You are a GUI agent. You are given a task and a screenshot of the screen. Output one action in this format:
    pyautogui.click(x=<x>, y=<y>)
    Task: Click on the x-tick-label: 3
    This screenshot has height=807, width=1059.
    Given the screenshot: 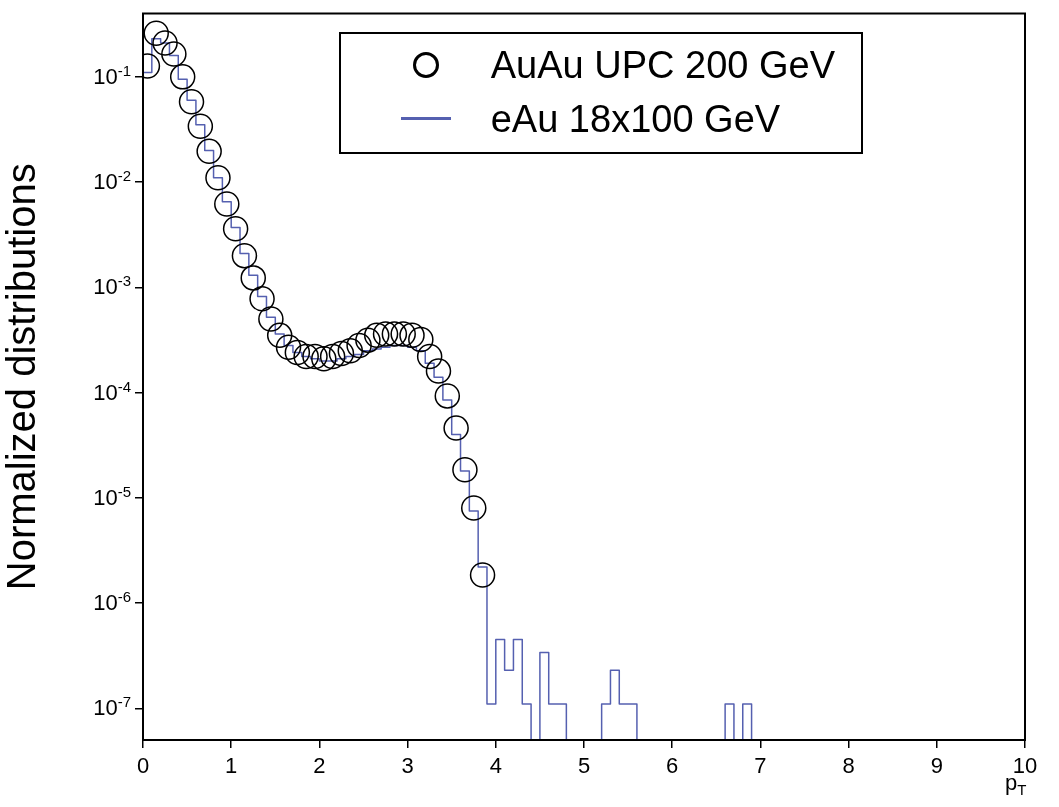 What is the action you would take?
    pyautogui.click(x=407, y=766)
    